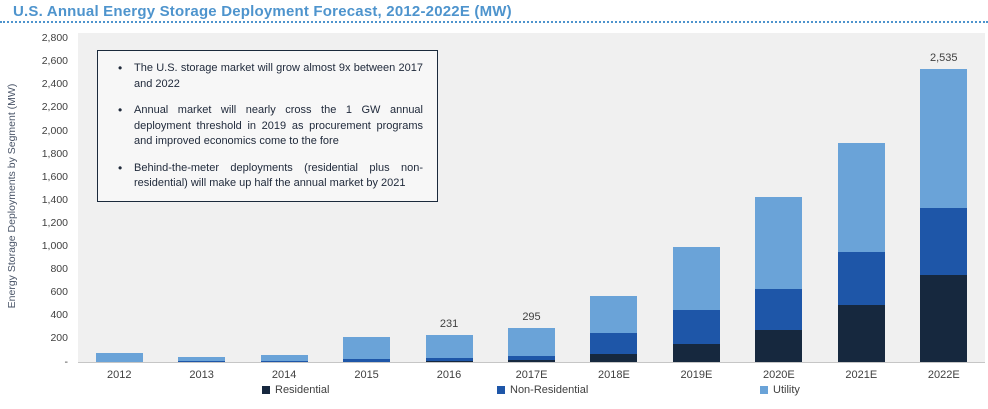 The width and height of the screenshot is (988, 409). I want to click on legend-item-non-residential: Non-Residential, so click(542, 390).